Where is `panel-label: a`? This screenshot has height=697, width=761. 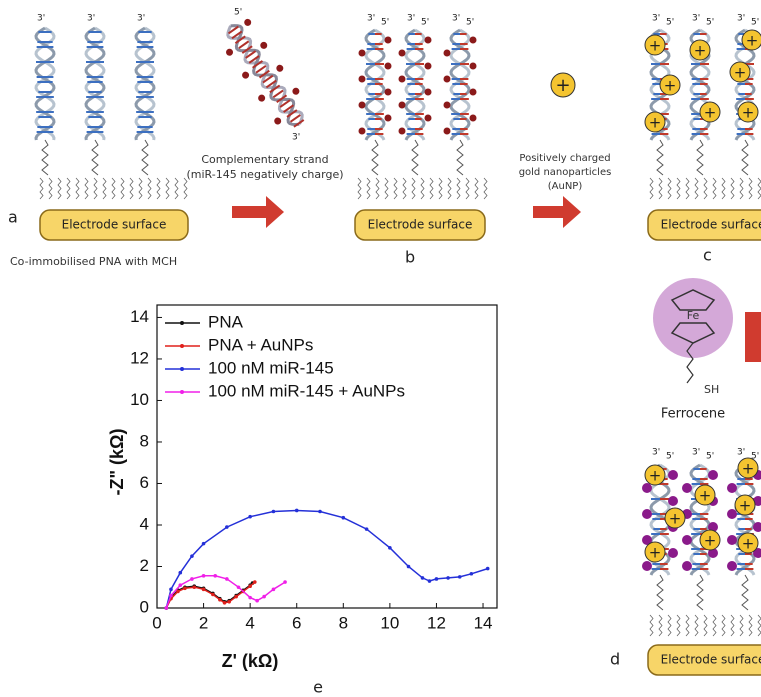
panel-label: a is located at coordinates (13, 217).